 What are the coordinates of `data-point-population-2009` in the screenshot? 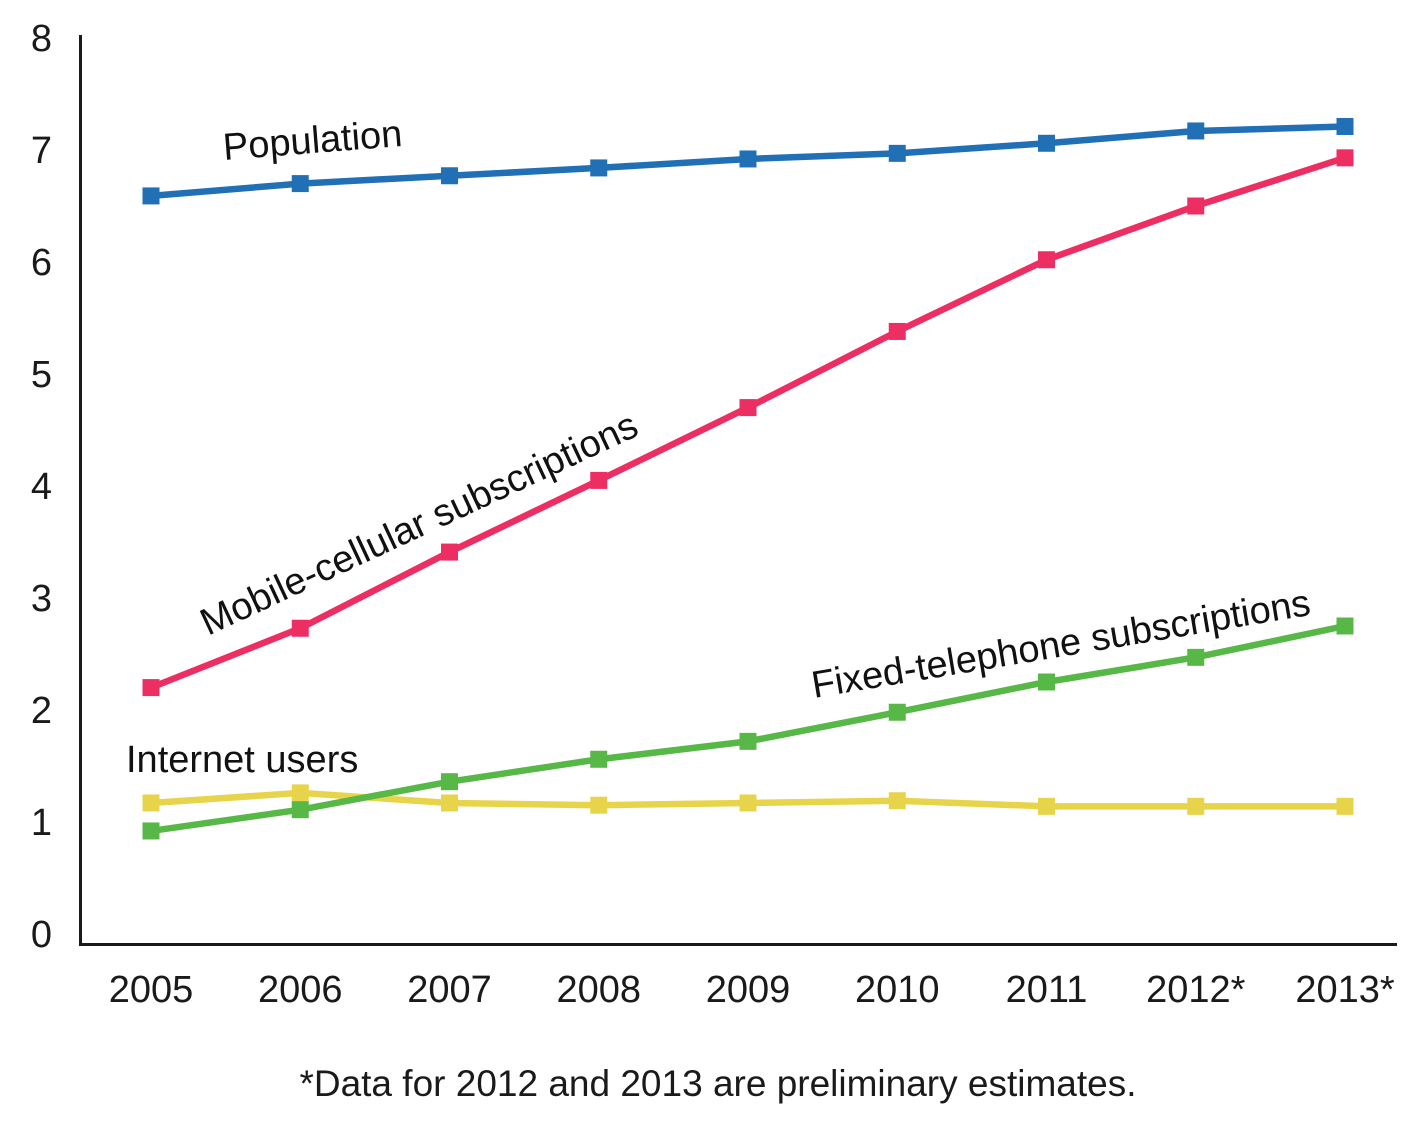 It's located at (748, 159).